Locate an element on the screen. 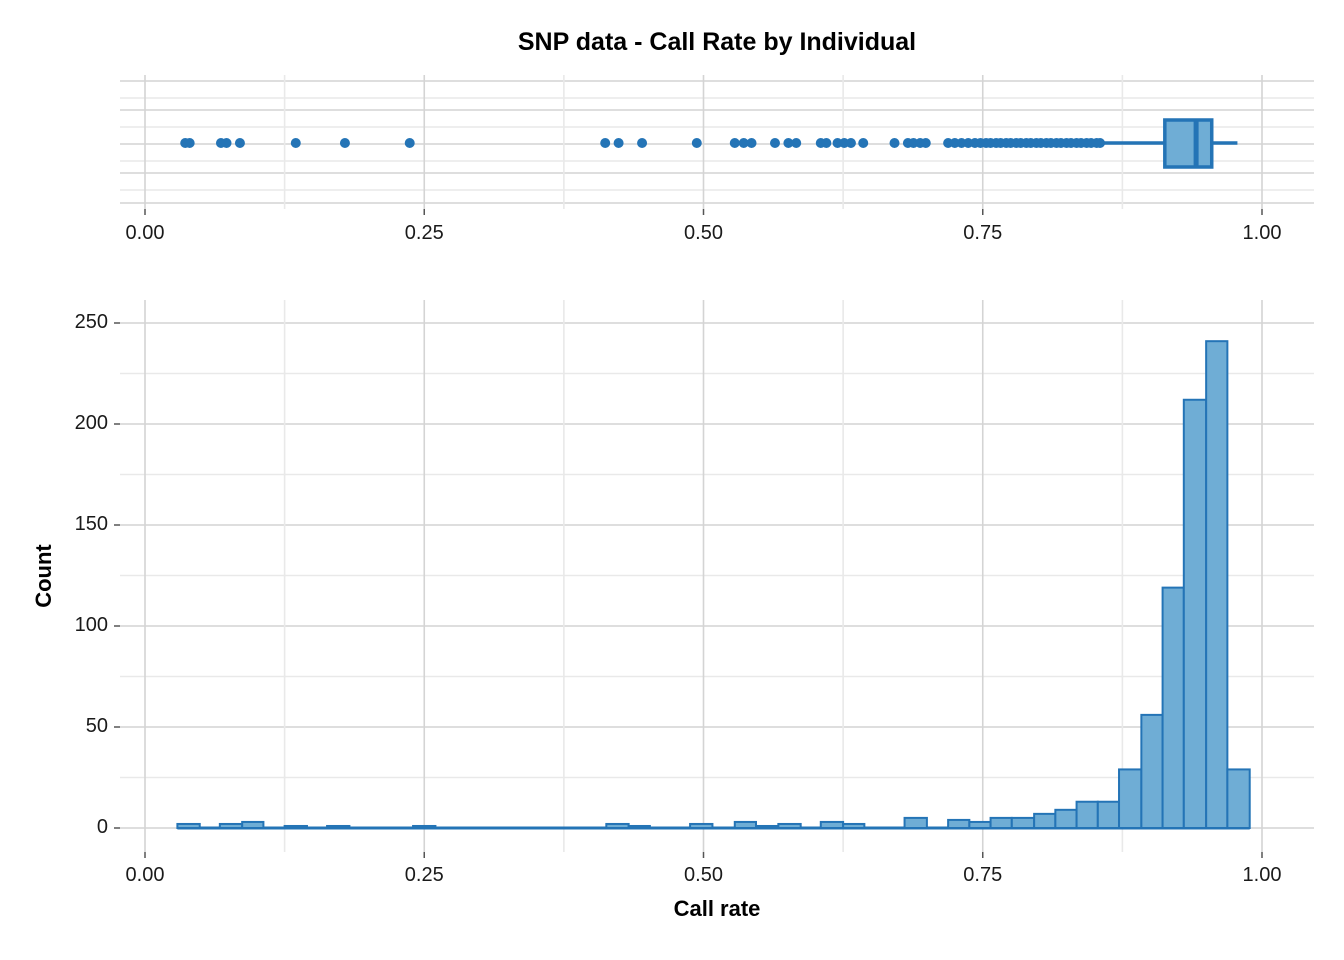 This screenshot has width=1344, height=960. histogram-x-tick-label: 1.00 is located at coordinates (1262, 875).